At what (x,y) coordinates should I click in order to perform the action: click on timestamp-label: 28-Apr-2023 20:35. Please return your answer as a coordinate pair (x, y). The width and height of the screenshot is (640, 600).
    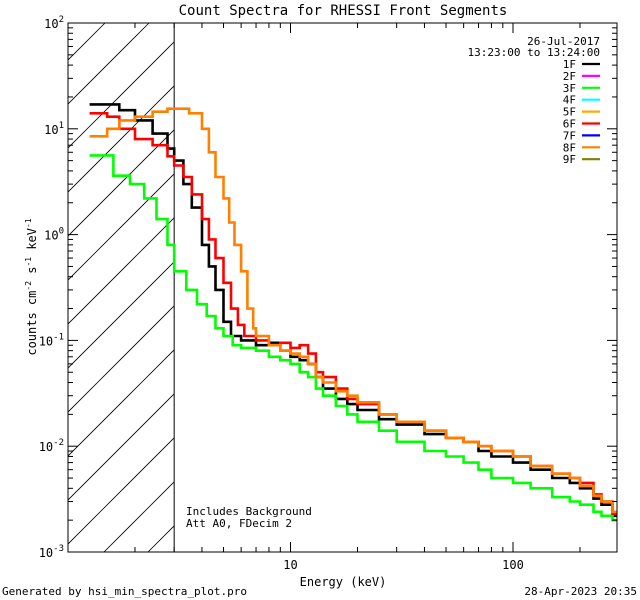
    Looking at the image, I should click on (580, 591).